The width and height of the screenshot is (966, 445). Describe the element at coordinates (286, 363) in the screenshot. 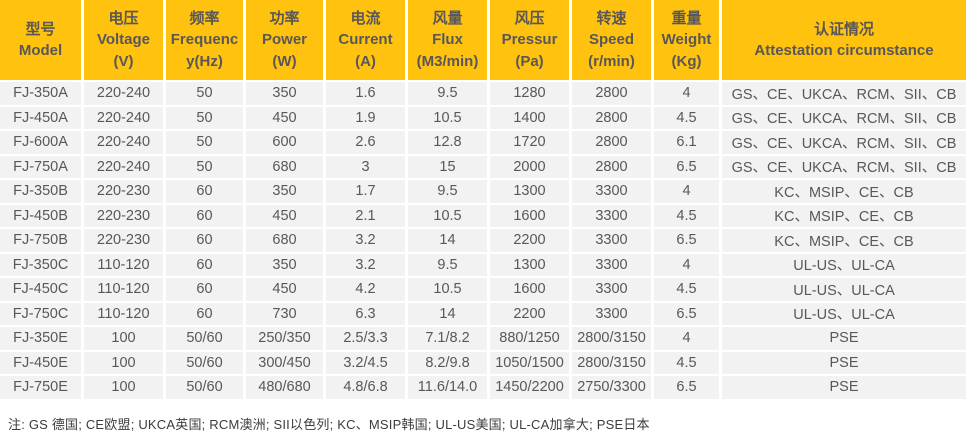

I see `cell-power: 300/450` at that location.